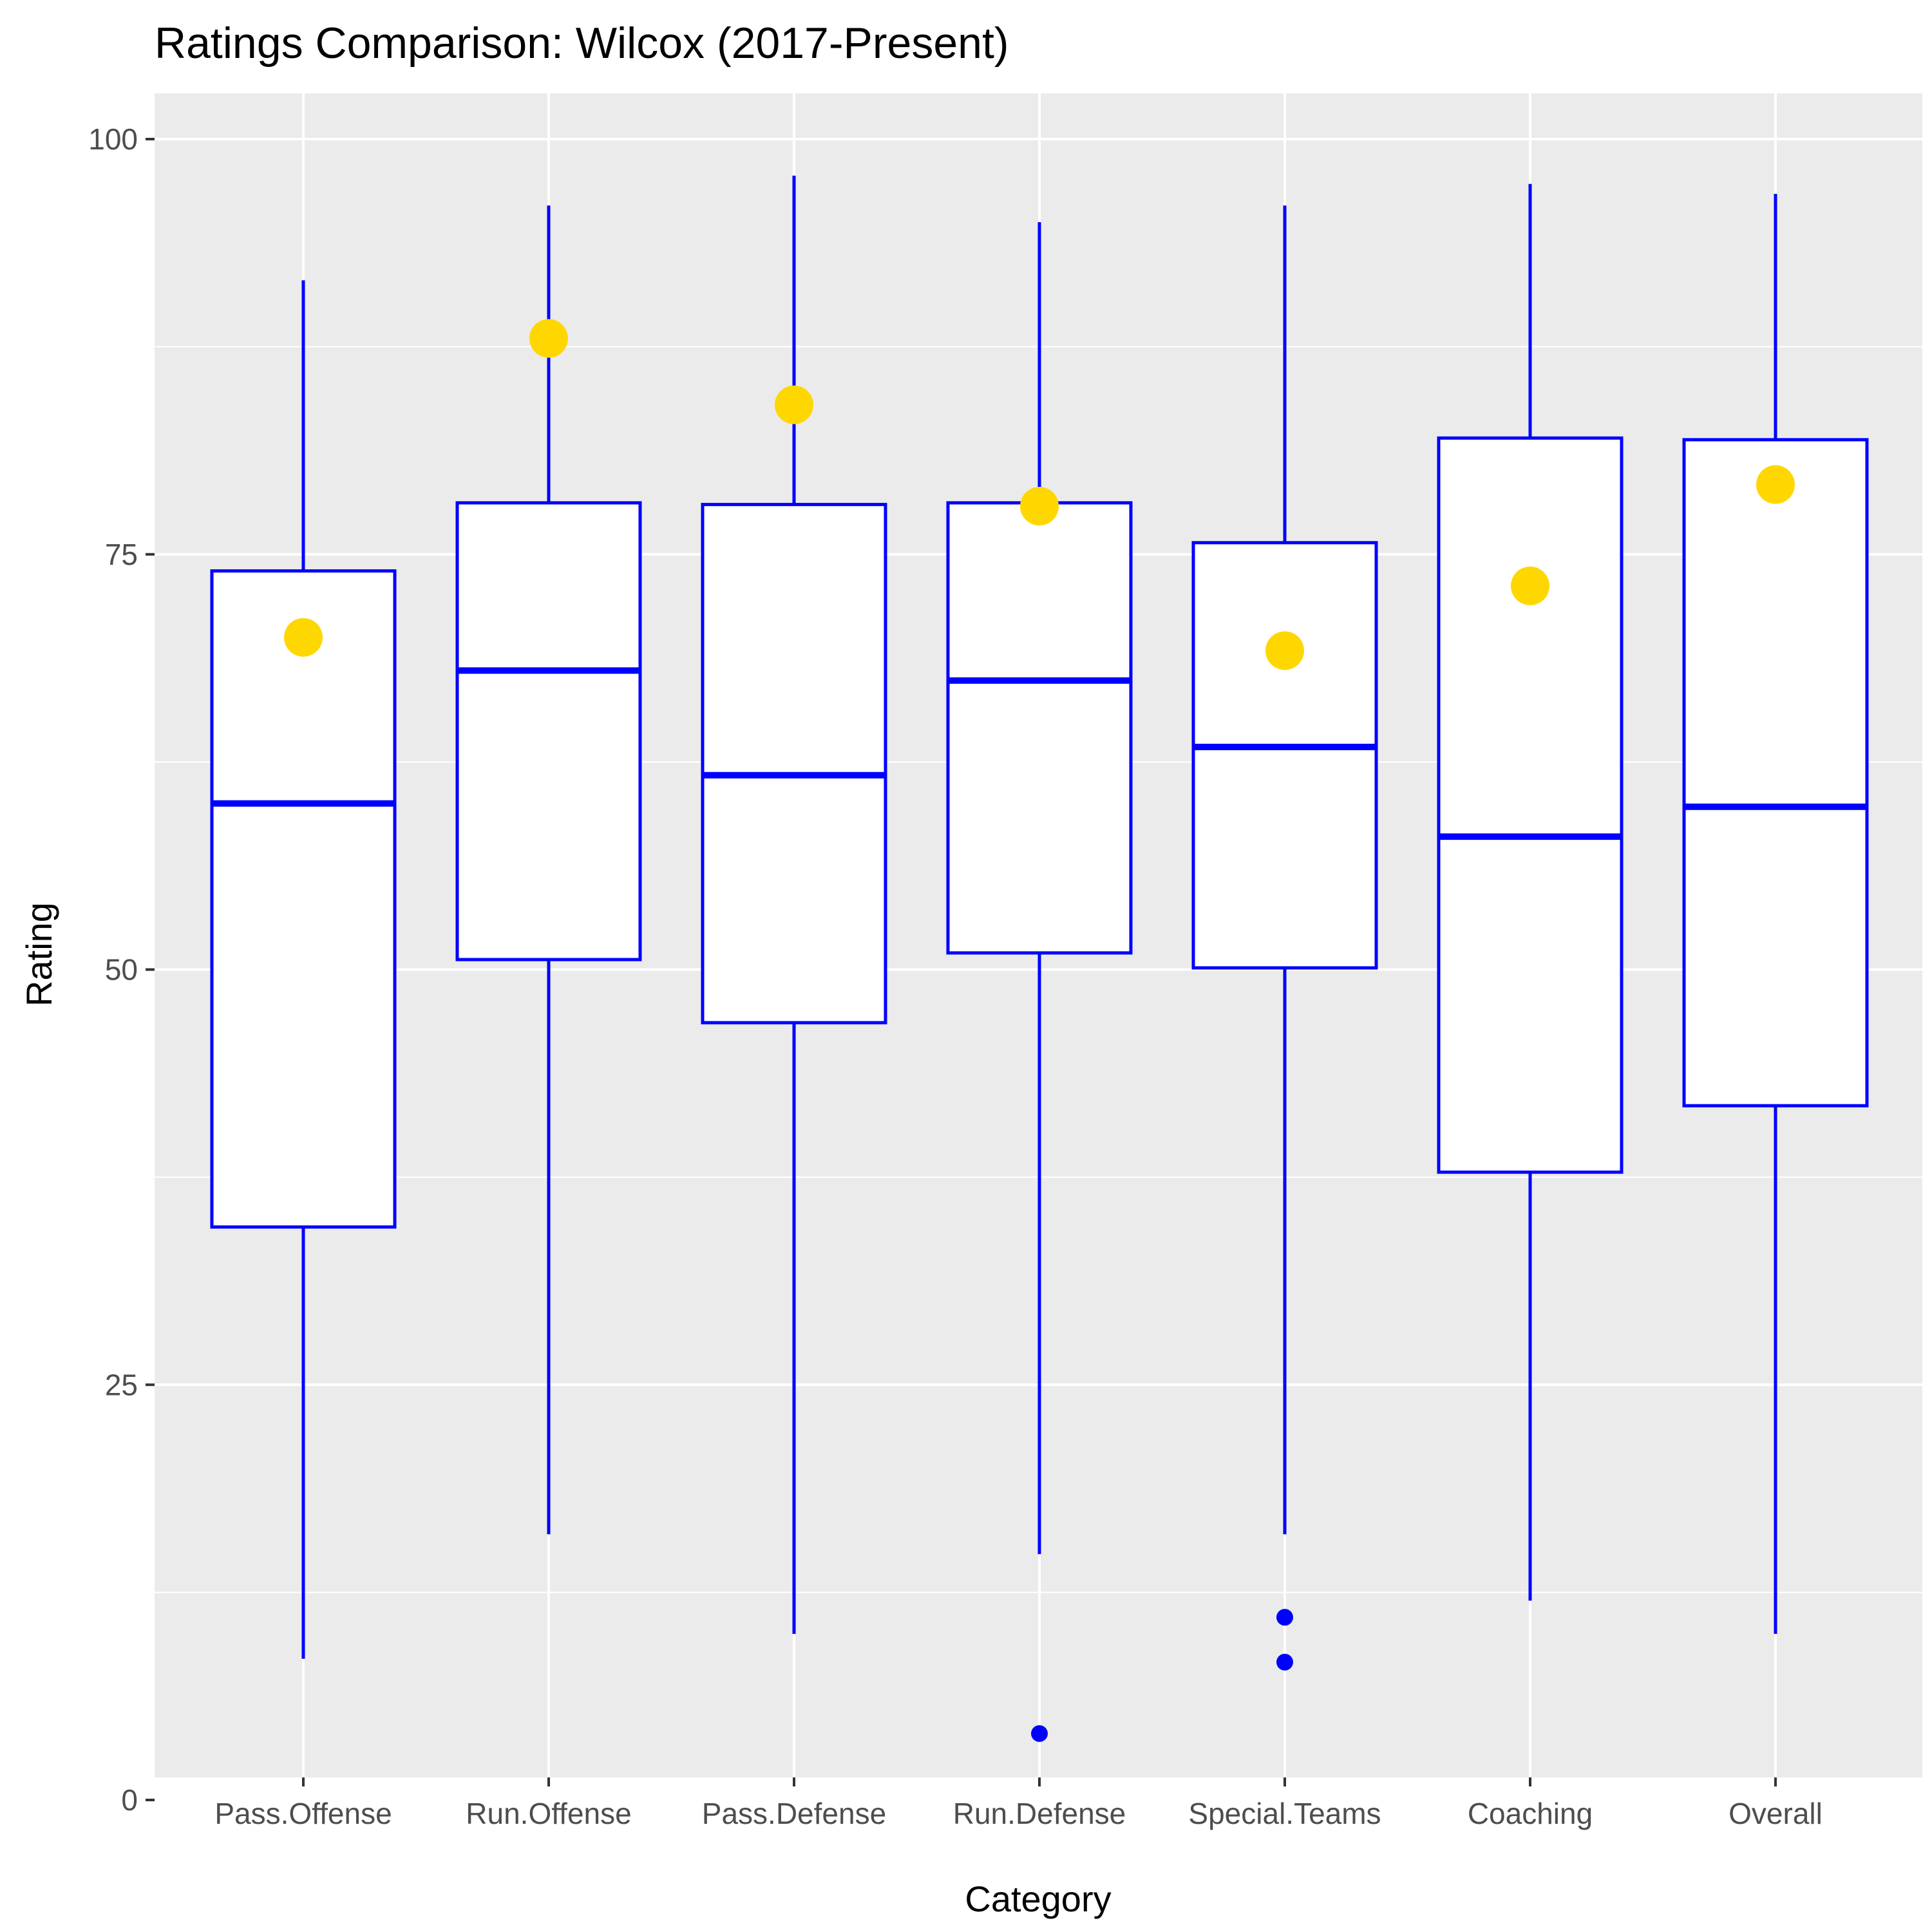 This screenshot has width=1932, height=1932. Describe the element at coordinates (129, 1800) in the screenshot. I see `y-tick-label: 0` at that location.